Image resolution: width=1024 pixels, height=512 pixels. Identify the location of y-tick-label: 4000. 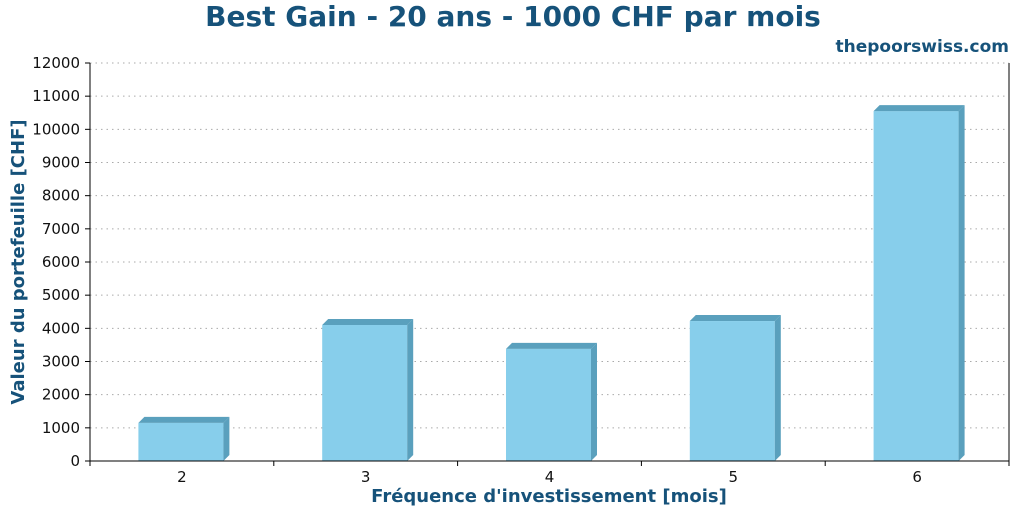
(61, 328).